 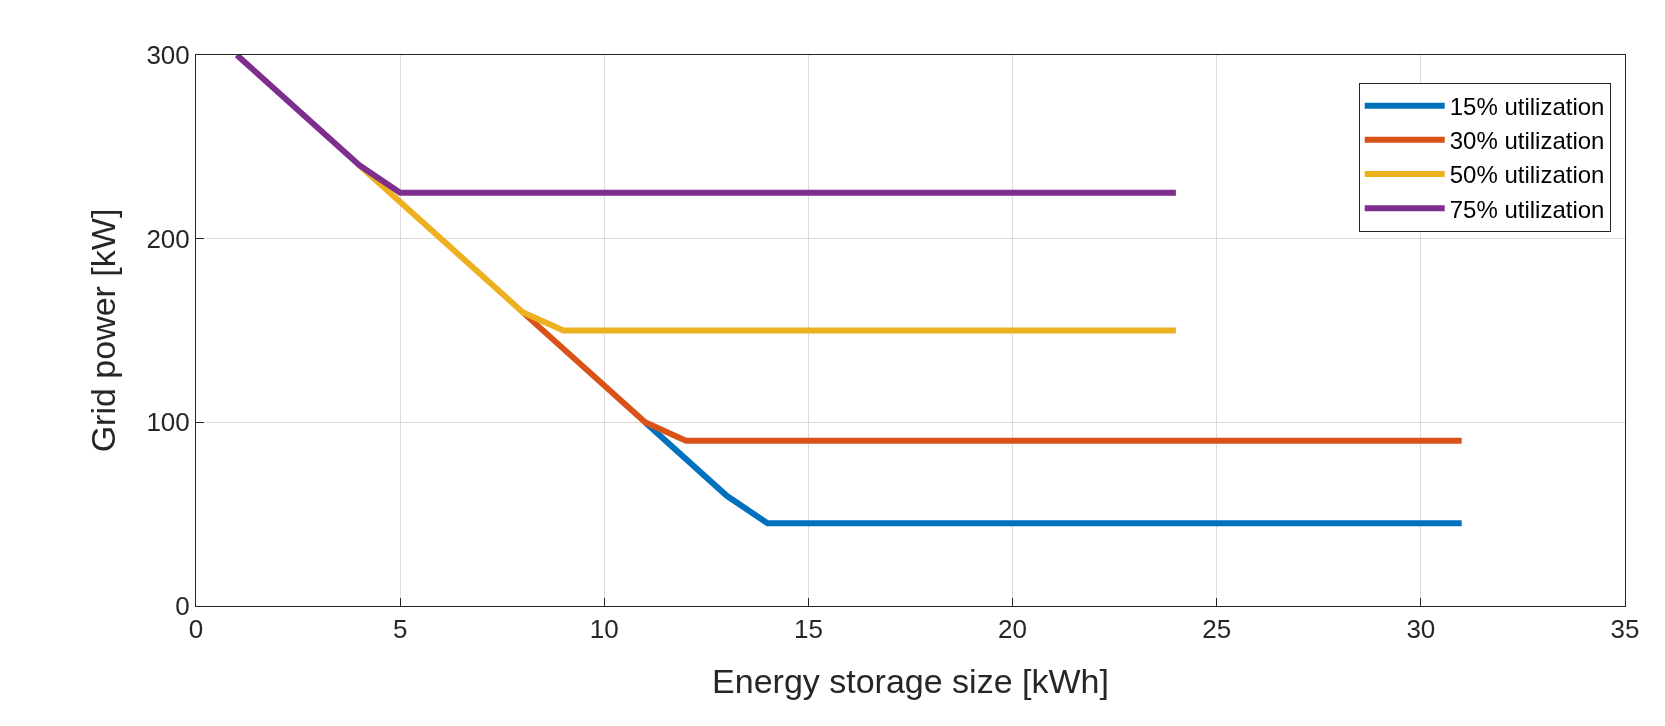 I want to click on legend-label: 30% utilization, so click(x=1527, y=141).